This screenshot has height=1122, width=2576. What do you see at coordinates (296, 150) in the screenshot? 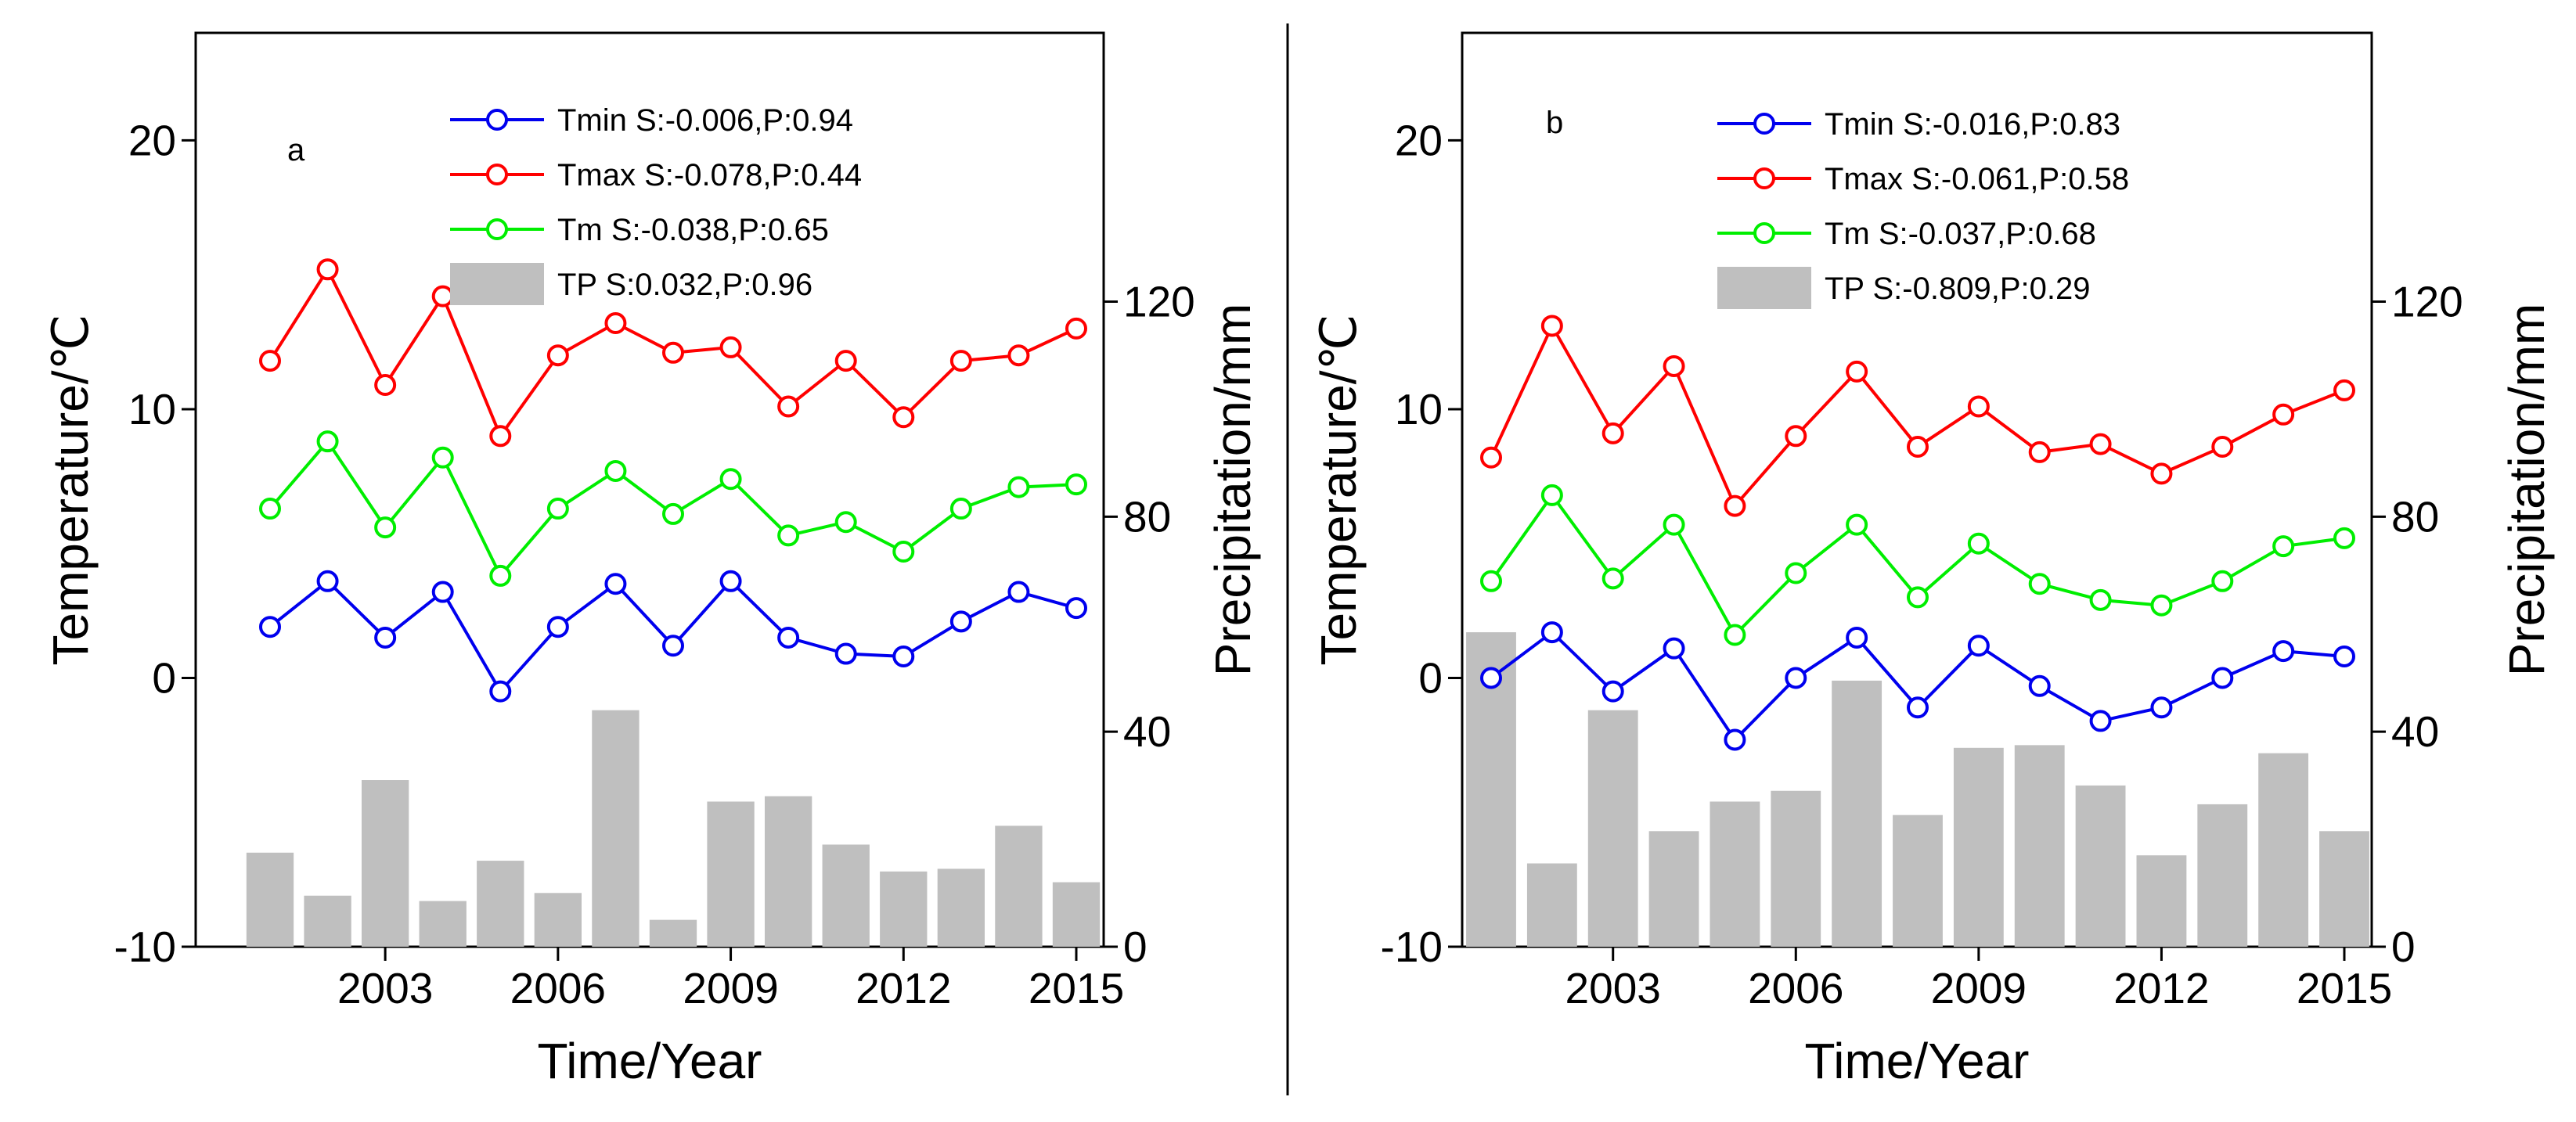
I see `panel-label: a` at bounding box center [296, 150].